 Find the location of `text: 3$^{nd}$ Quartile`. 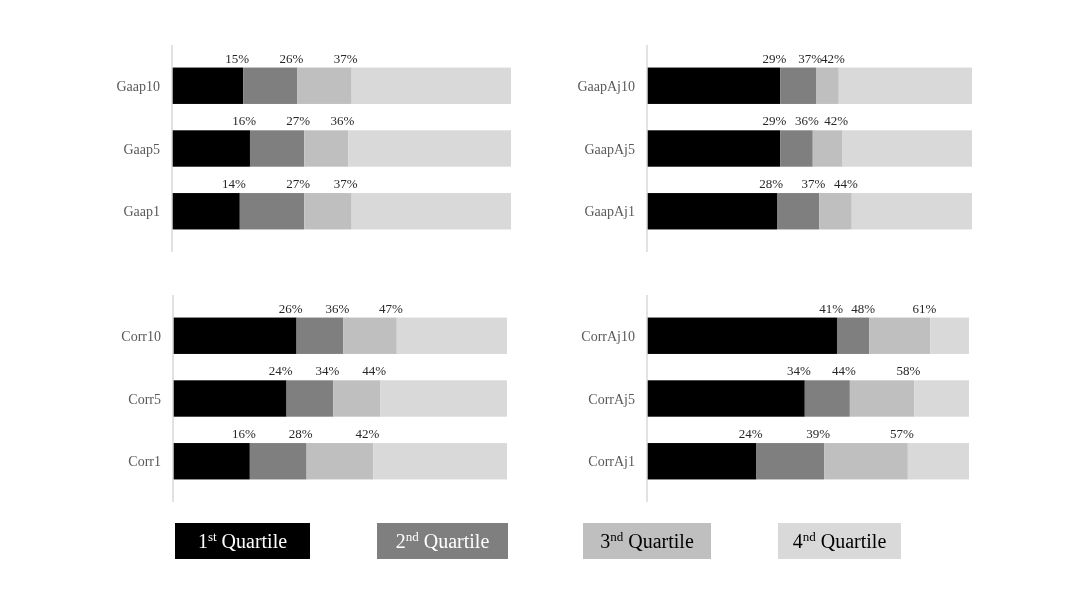

text: 3$^{nd}$ Quartile is located at coordinates (647, 540).